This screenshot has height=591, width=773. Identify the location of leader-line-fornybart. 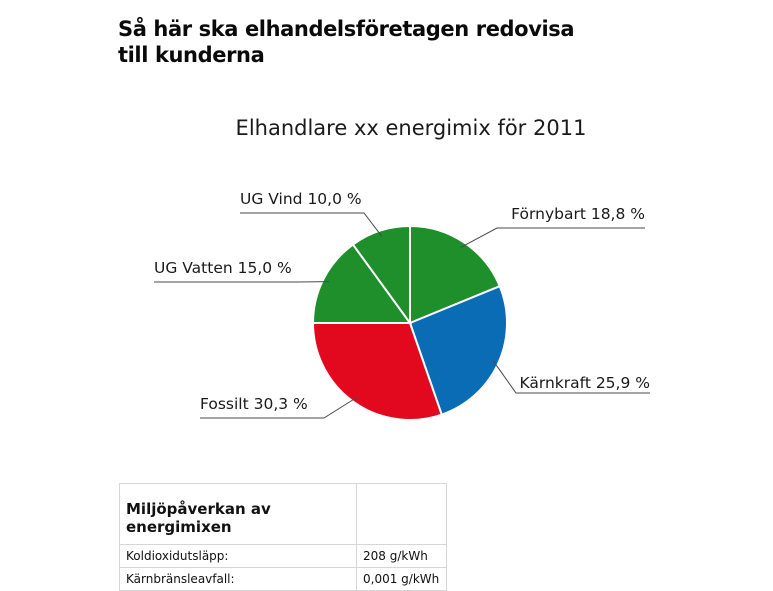
(553, 237).